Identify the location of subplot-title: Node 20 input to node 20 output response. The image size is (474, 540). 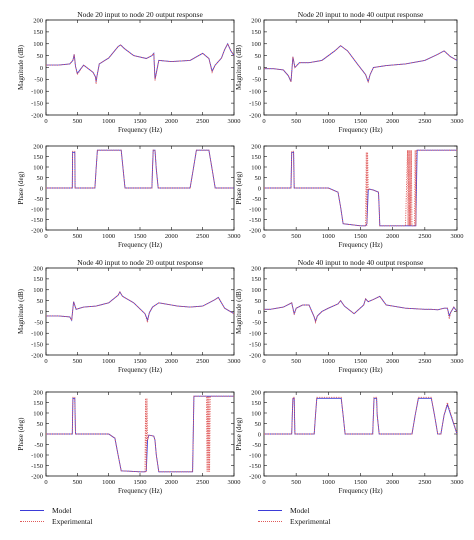
(140, 14).